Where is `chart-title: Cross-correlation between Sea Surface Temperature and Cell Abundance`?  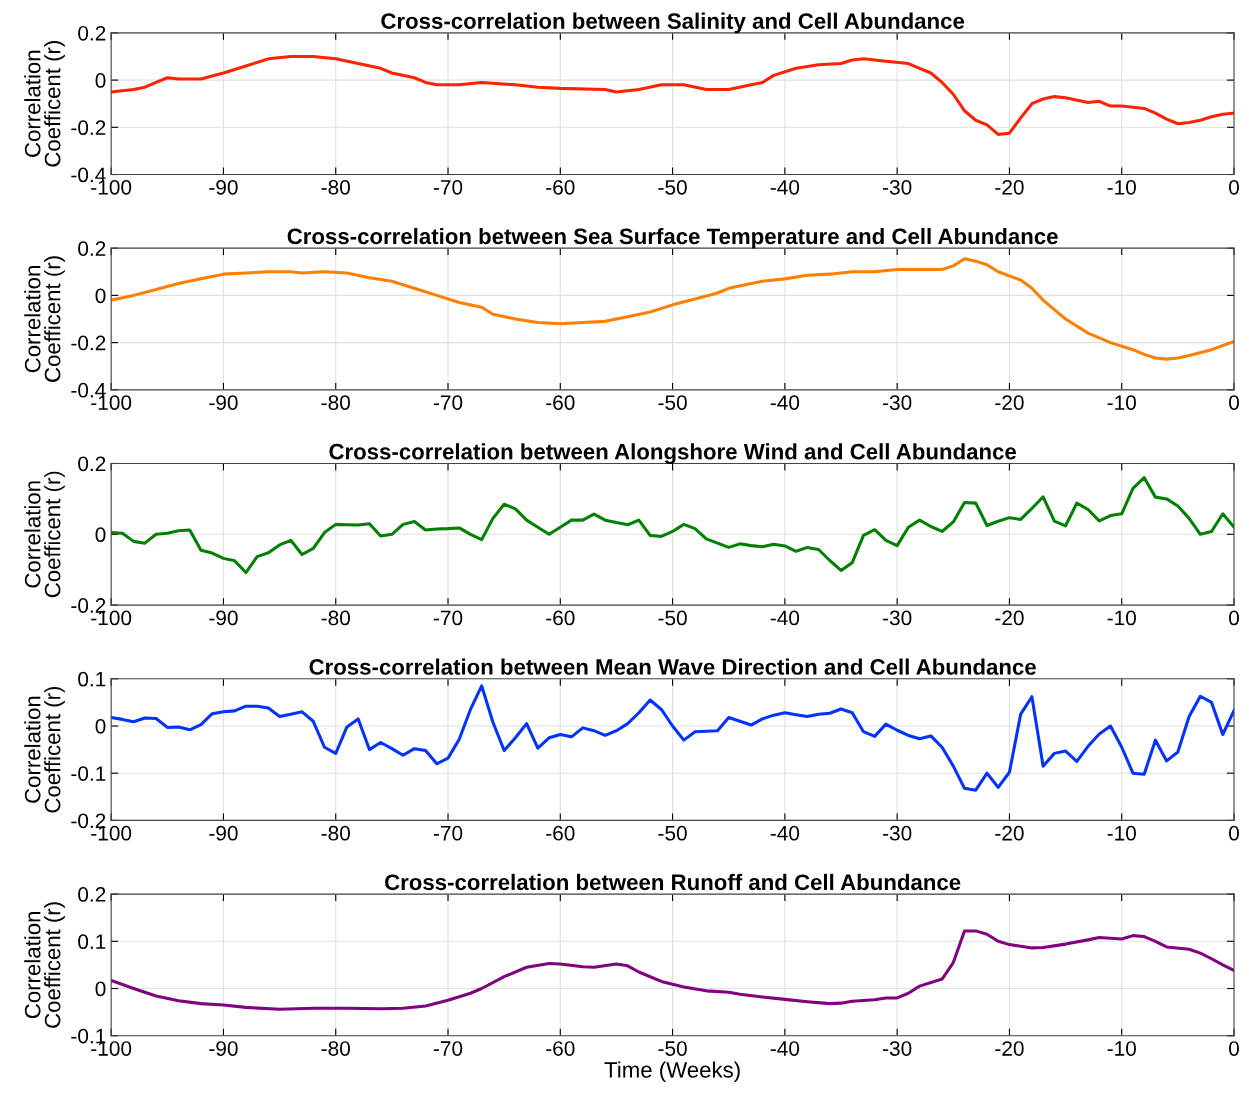
chart-title: Cross-correlation between Sea Surface Temperature and Cell Abundance is located at coordinates (672, 238).